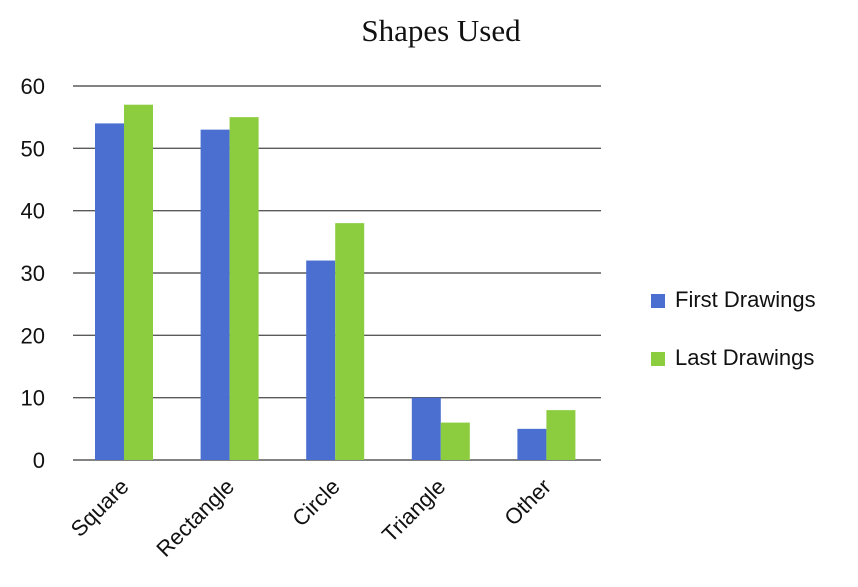  What do you see at coordinates (441, 30) in the screenshot?
I see `chart-title: Shapes Used` at bounding box center [441, 30].